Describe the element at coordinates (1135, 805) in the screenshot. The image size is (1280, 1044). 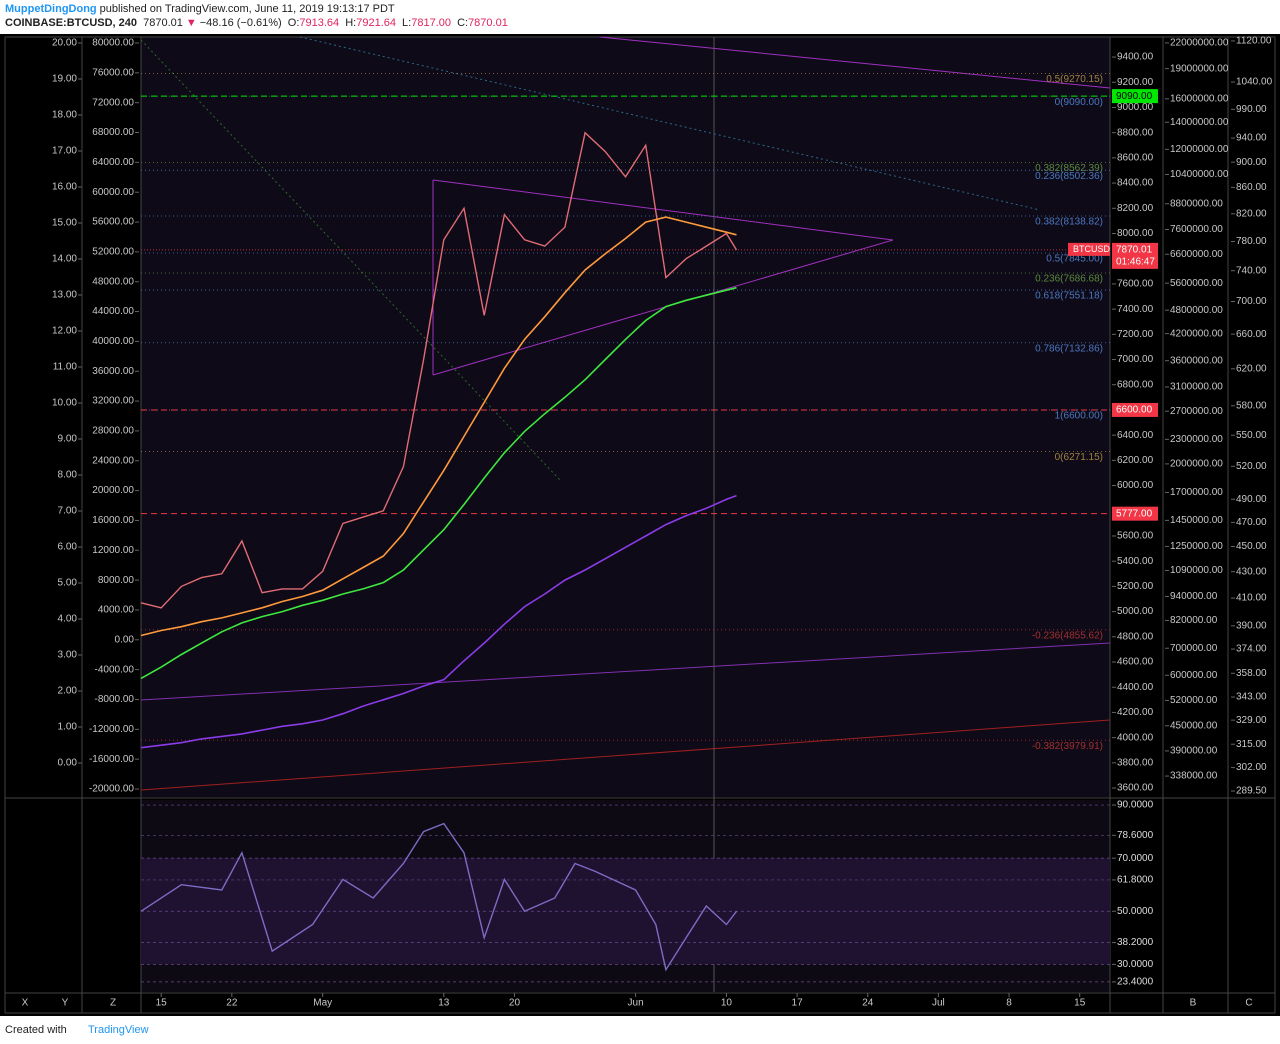
I see `y-tick-label: 90.0000` at that location.